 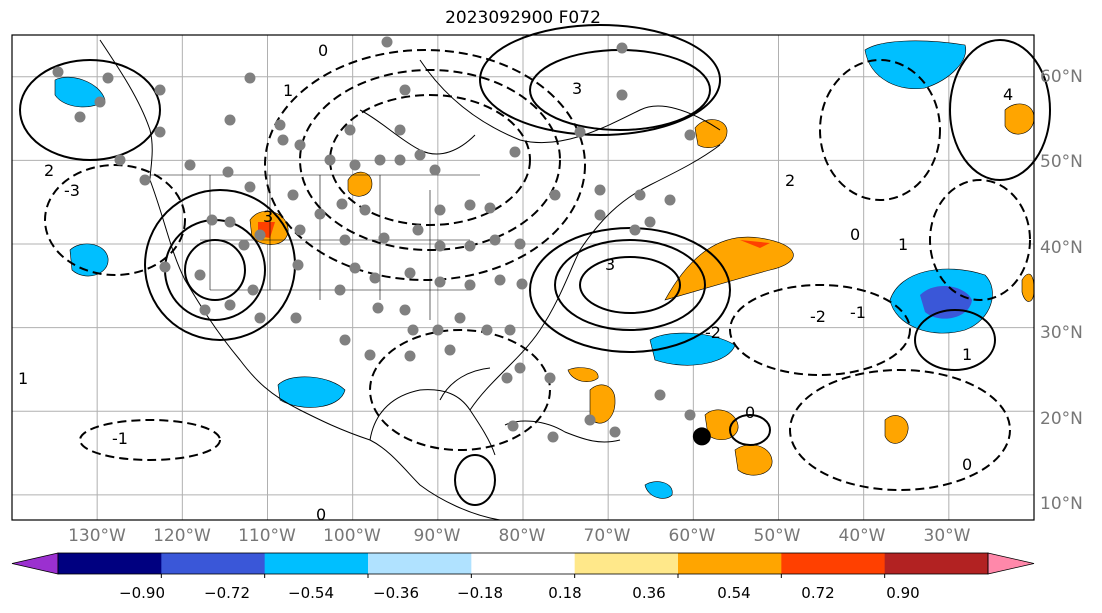 I want to click on colorbar-tick-label: −0.72, so click(x=227, y=593).